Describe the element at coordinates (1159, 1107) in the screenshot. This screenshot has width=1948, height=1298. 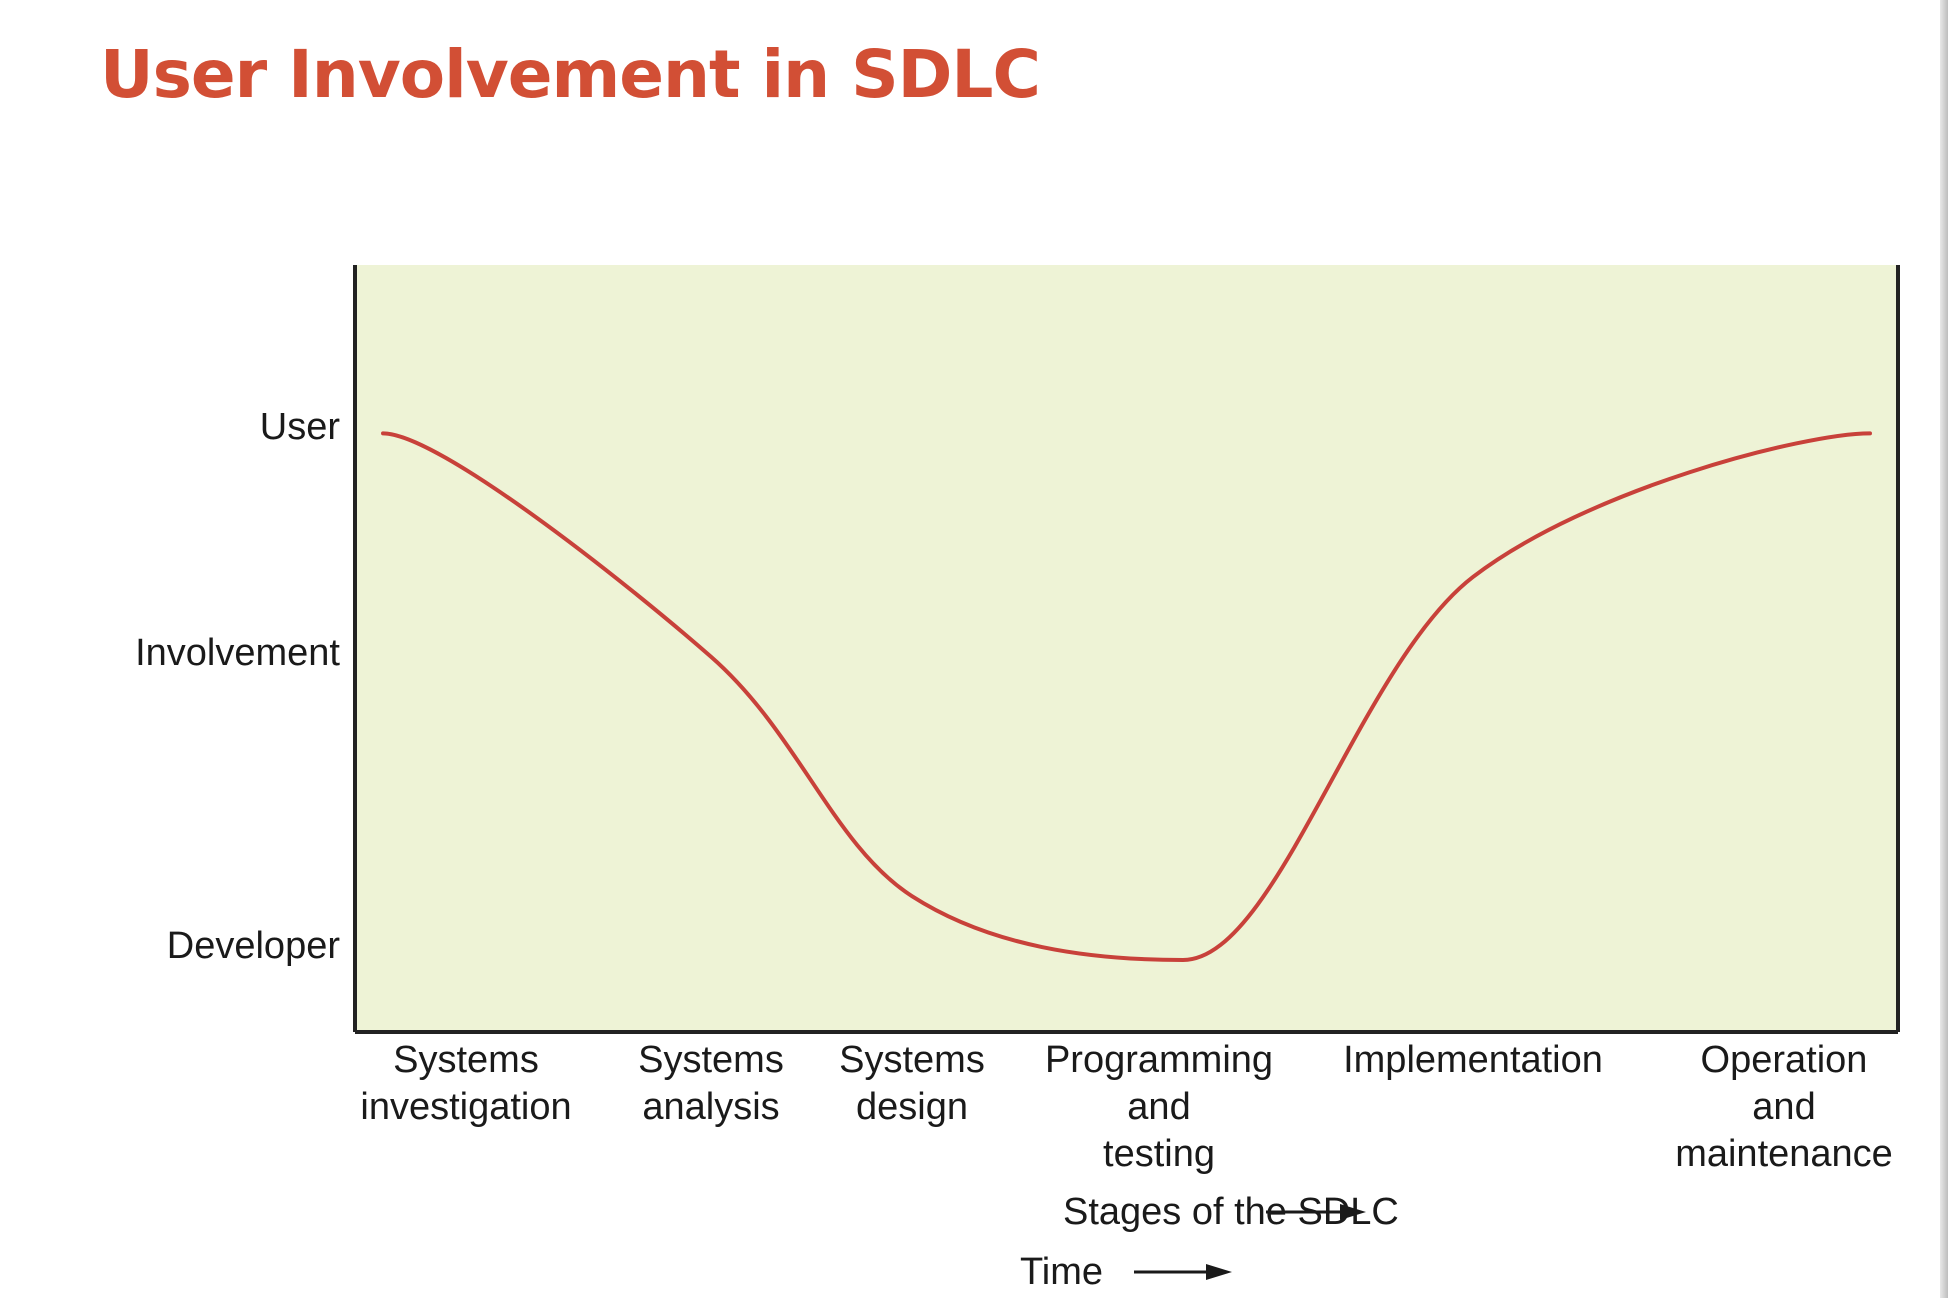
I see `x-tick-label-4: Programming and testing` at that location.